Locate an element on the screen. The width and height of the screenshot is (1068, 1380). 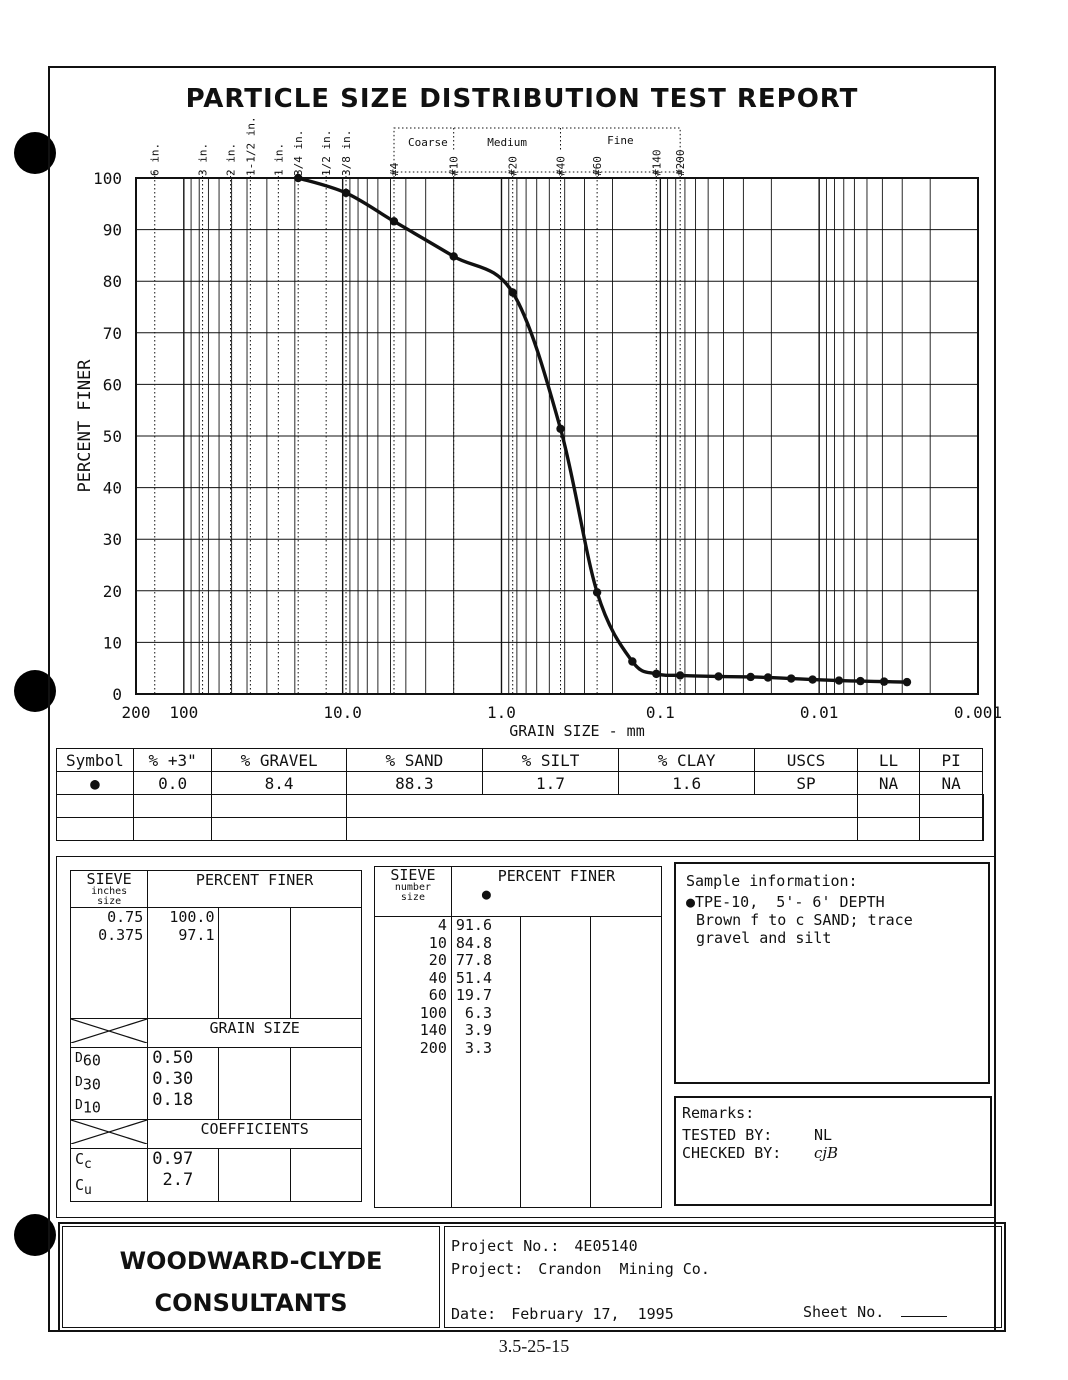
y-tick-label: 90 is located at coordinates (112, 230).